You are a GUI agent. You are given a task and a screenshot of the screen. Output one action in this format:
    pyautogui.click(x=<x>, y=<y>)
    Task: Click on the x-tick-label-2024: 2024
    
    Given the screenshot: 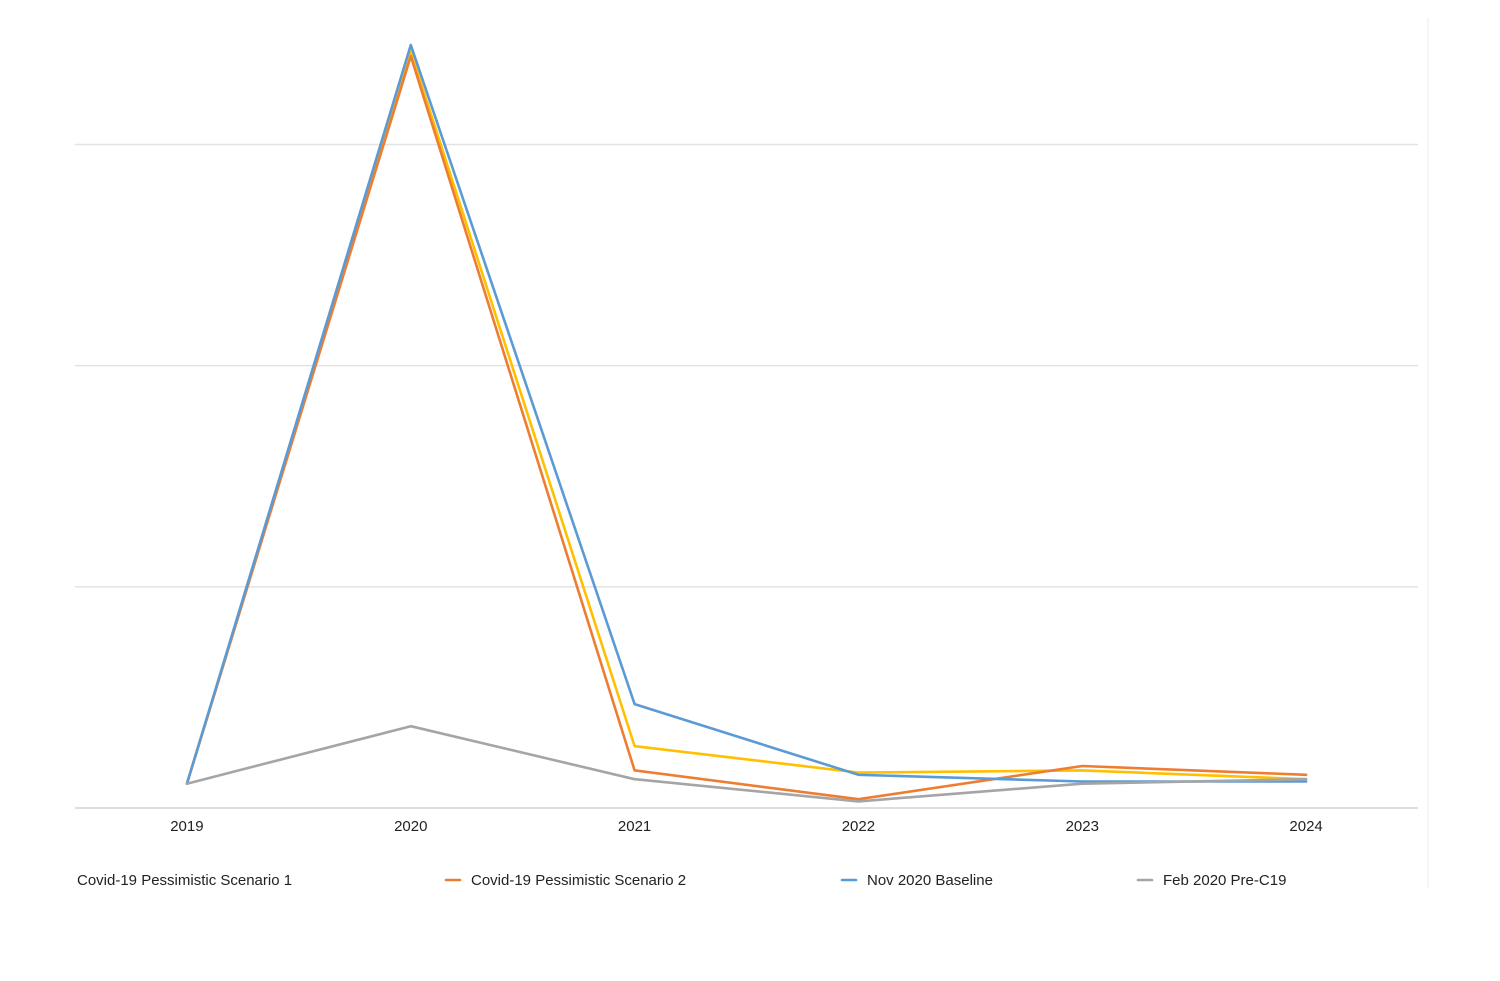 What is the action you would take?
    pyautogui.click(x=1305, y=826)
    